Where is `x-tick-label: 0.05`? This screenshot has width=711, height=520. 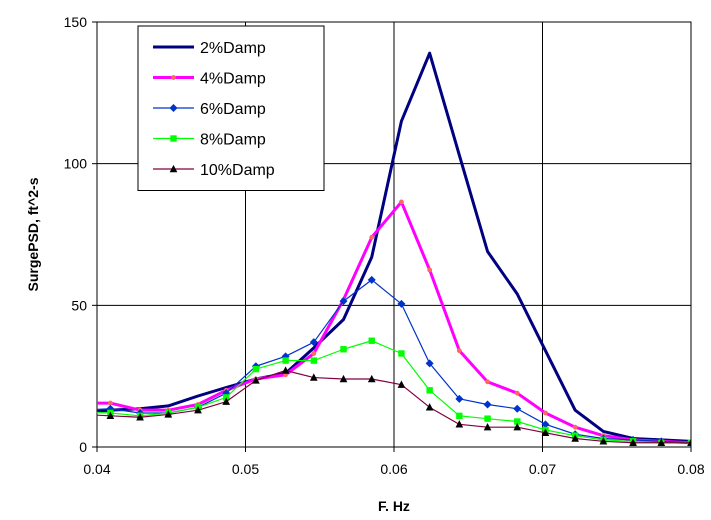
x-tick-label: 0.05 is located at coordinates (245, 469).